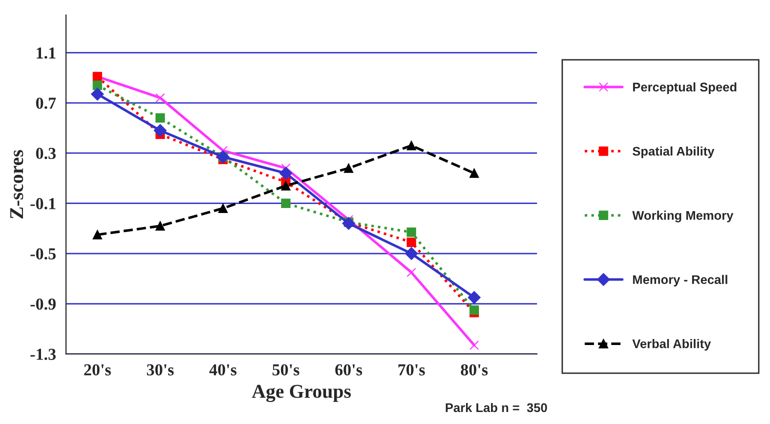 This screenshot has width=770, height=424. I want to click on legend-label: Spatial Ability, so click(673, 152).